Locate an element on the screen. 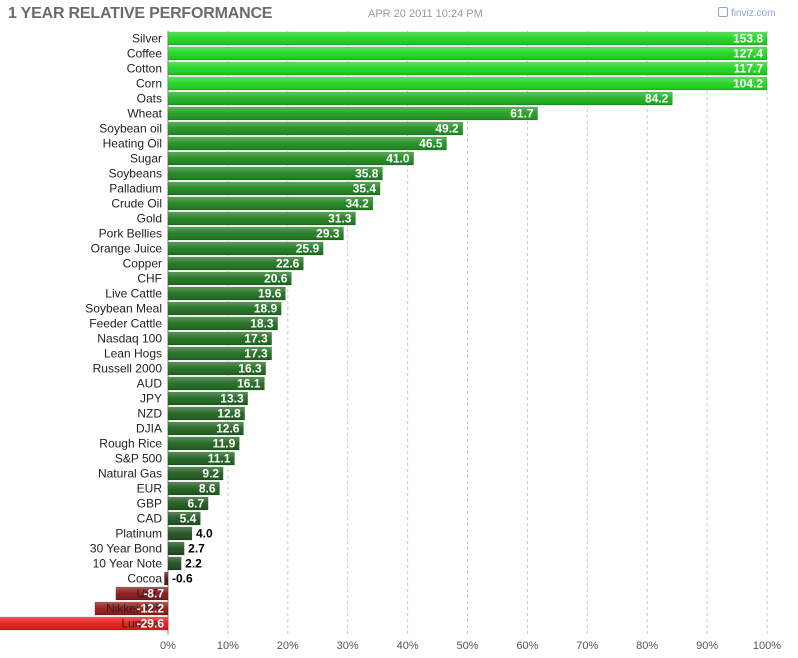 The height and width of the screenshot is (658, 798). x-tick-label: 100% is located at coordinates (767, 646).